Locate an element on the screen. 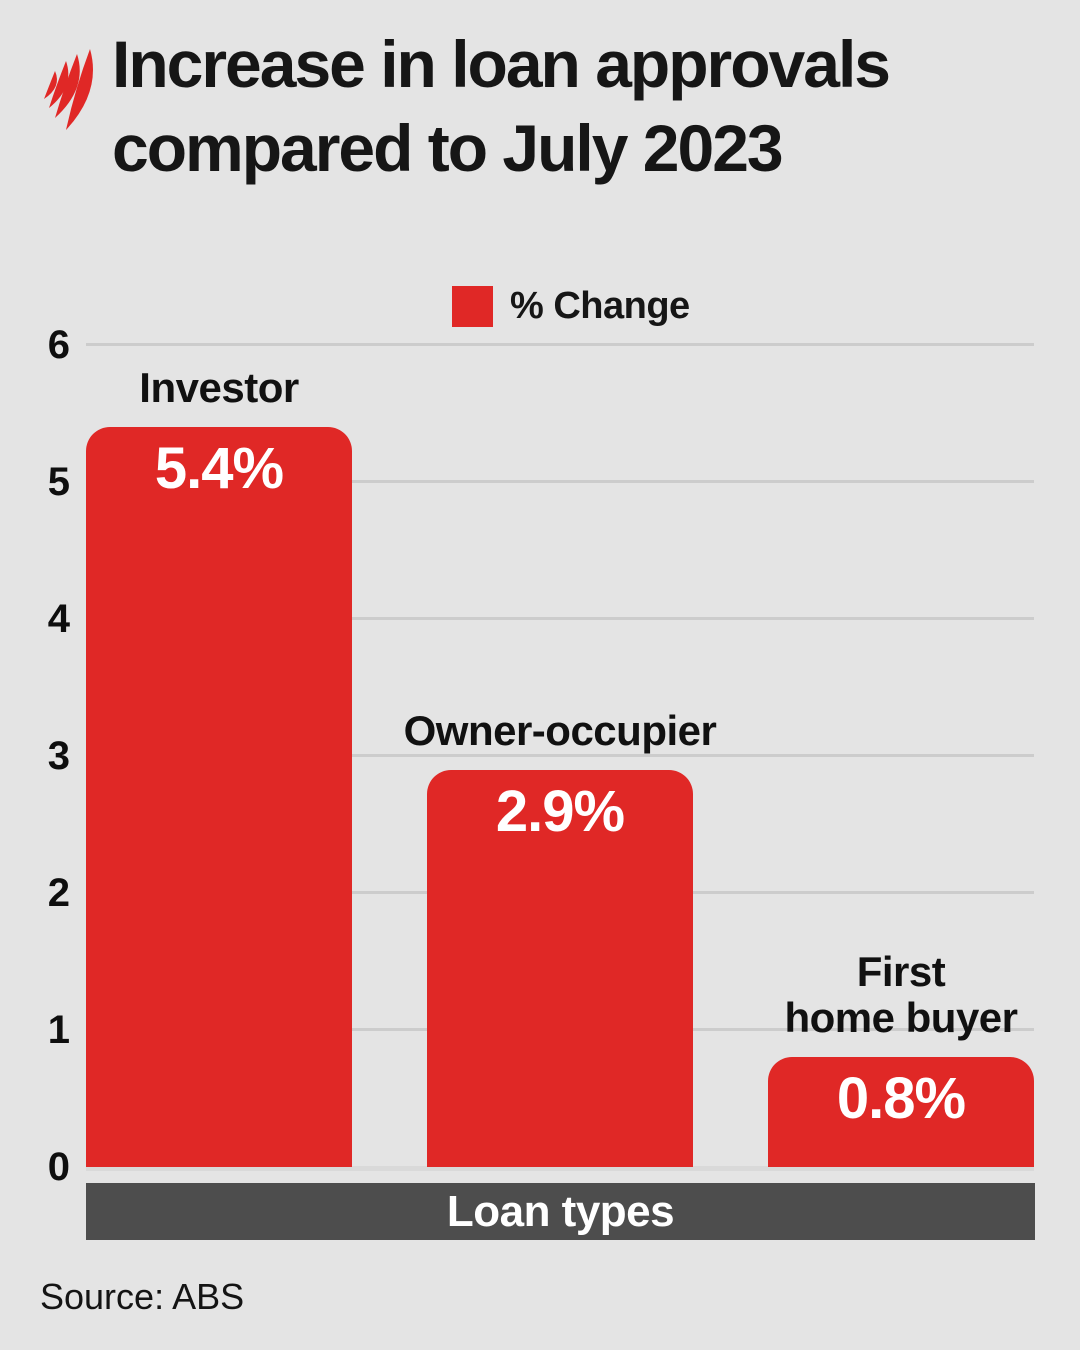 This screenshot has height=1350, width=1080. y-tick-label-1: 1 is located at coordinates (58, 1030).